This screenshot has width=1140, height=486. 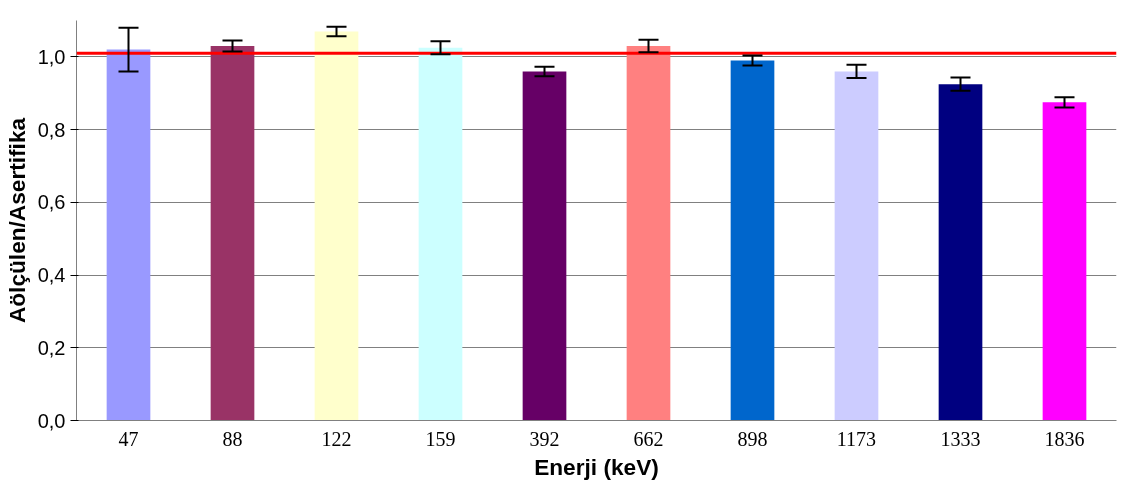 I want to click on x-tick-label: 47, so click(x=128, y=438).